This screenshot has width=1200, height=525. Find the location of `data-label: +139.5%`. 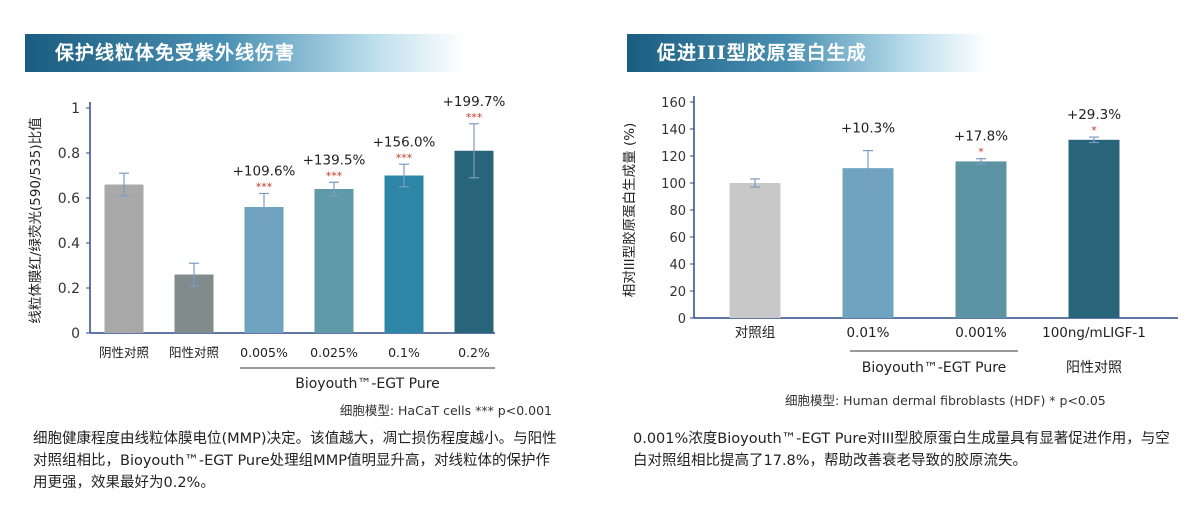

data-label: +139.5% is located at coordinates (334, 160).